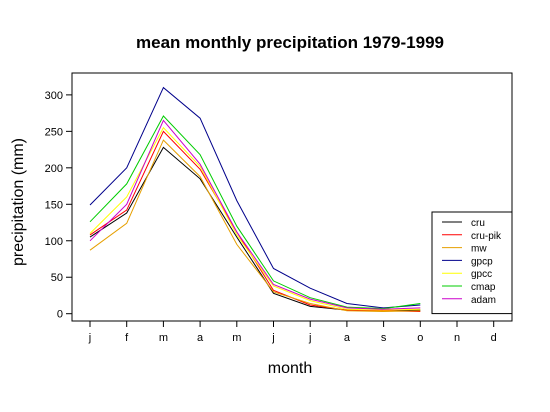 The image size is (550, 412). What do you see at coordinates (18, 202) in the screenshot?
I see `y-axis-label: precipitation (mm)` at bounding box center [18, 202].